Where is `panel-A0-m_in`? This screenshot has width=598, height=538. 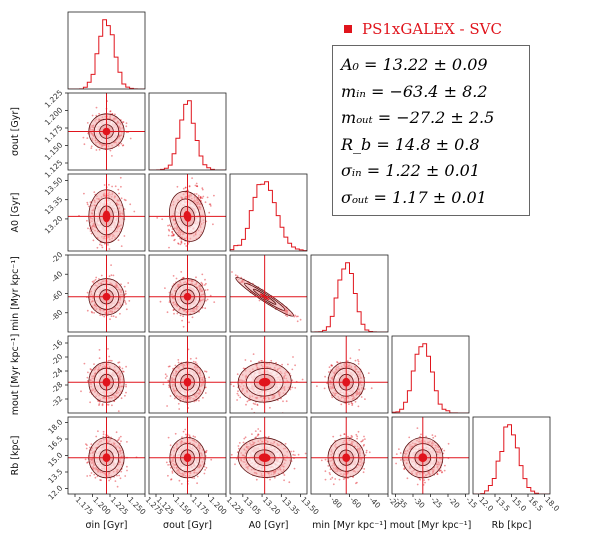 panel-A0-m_in is located at coordinates (268, 293).